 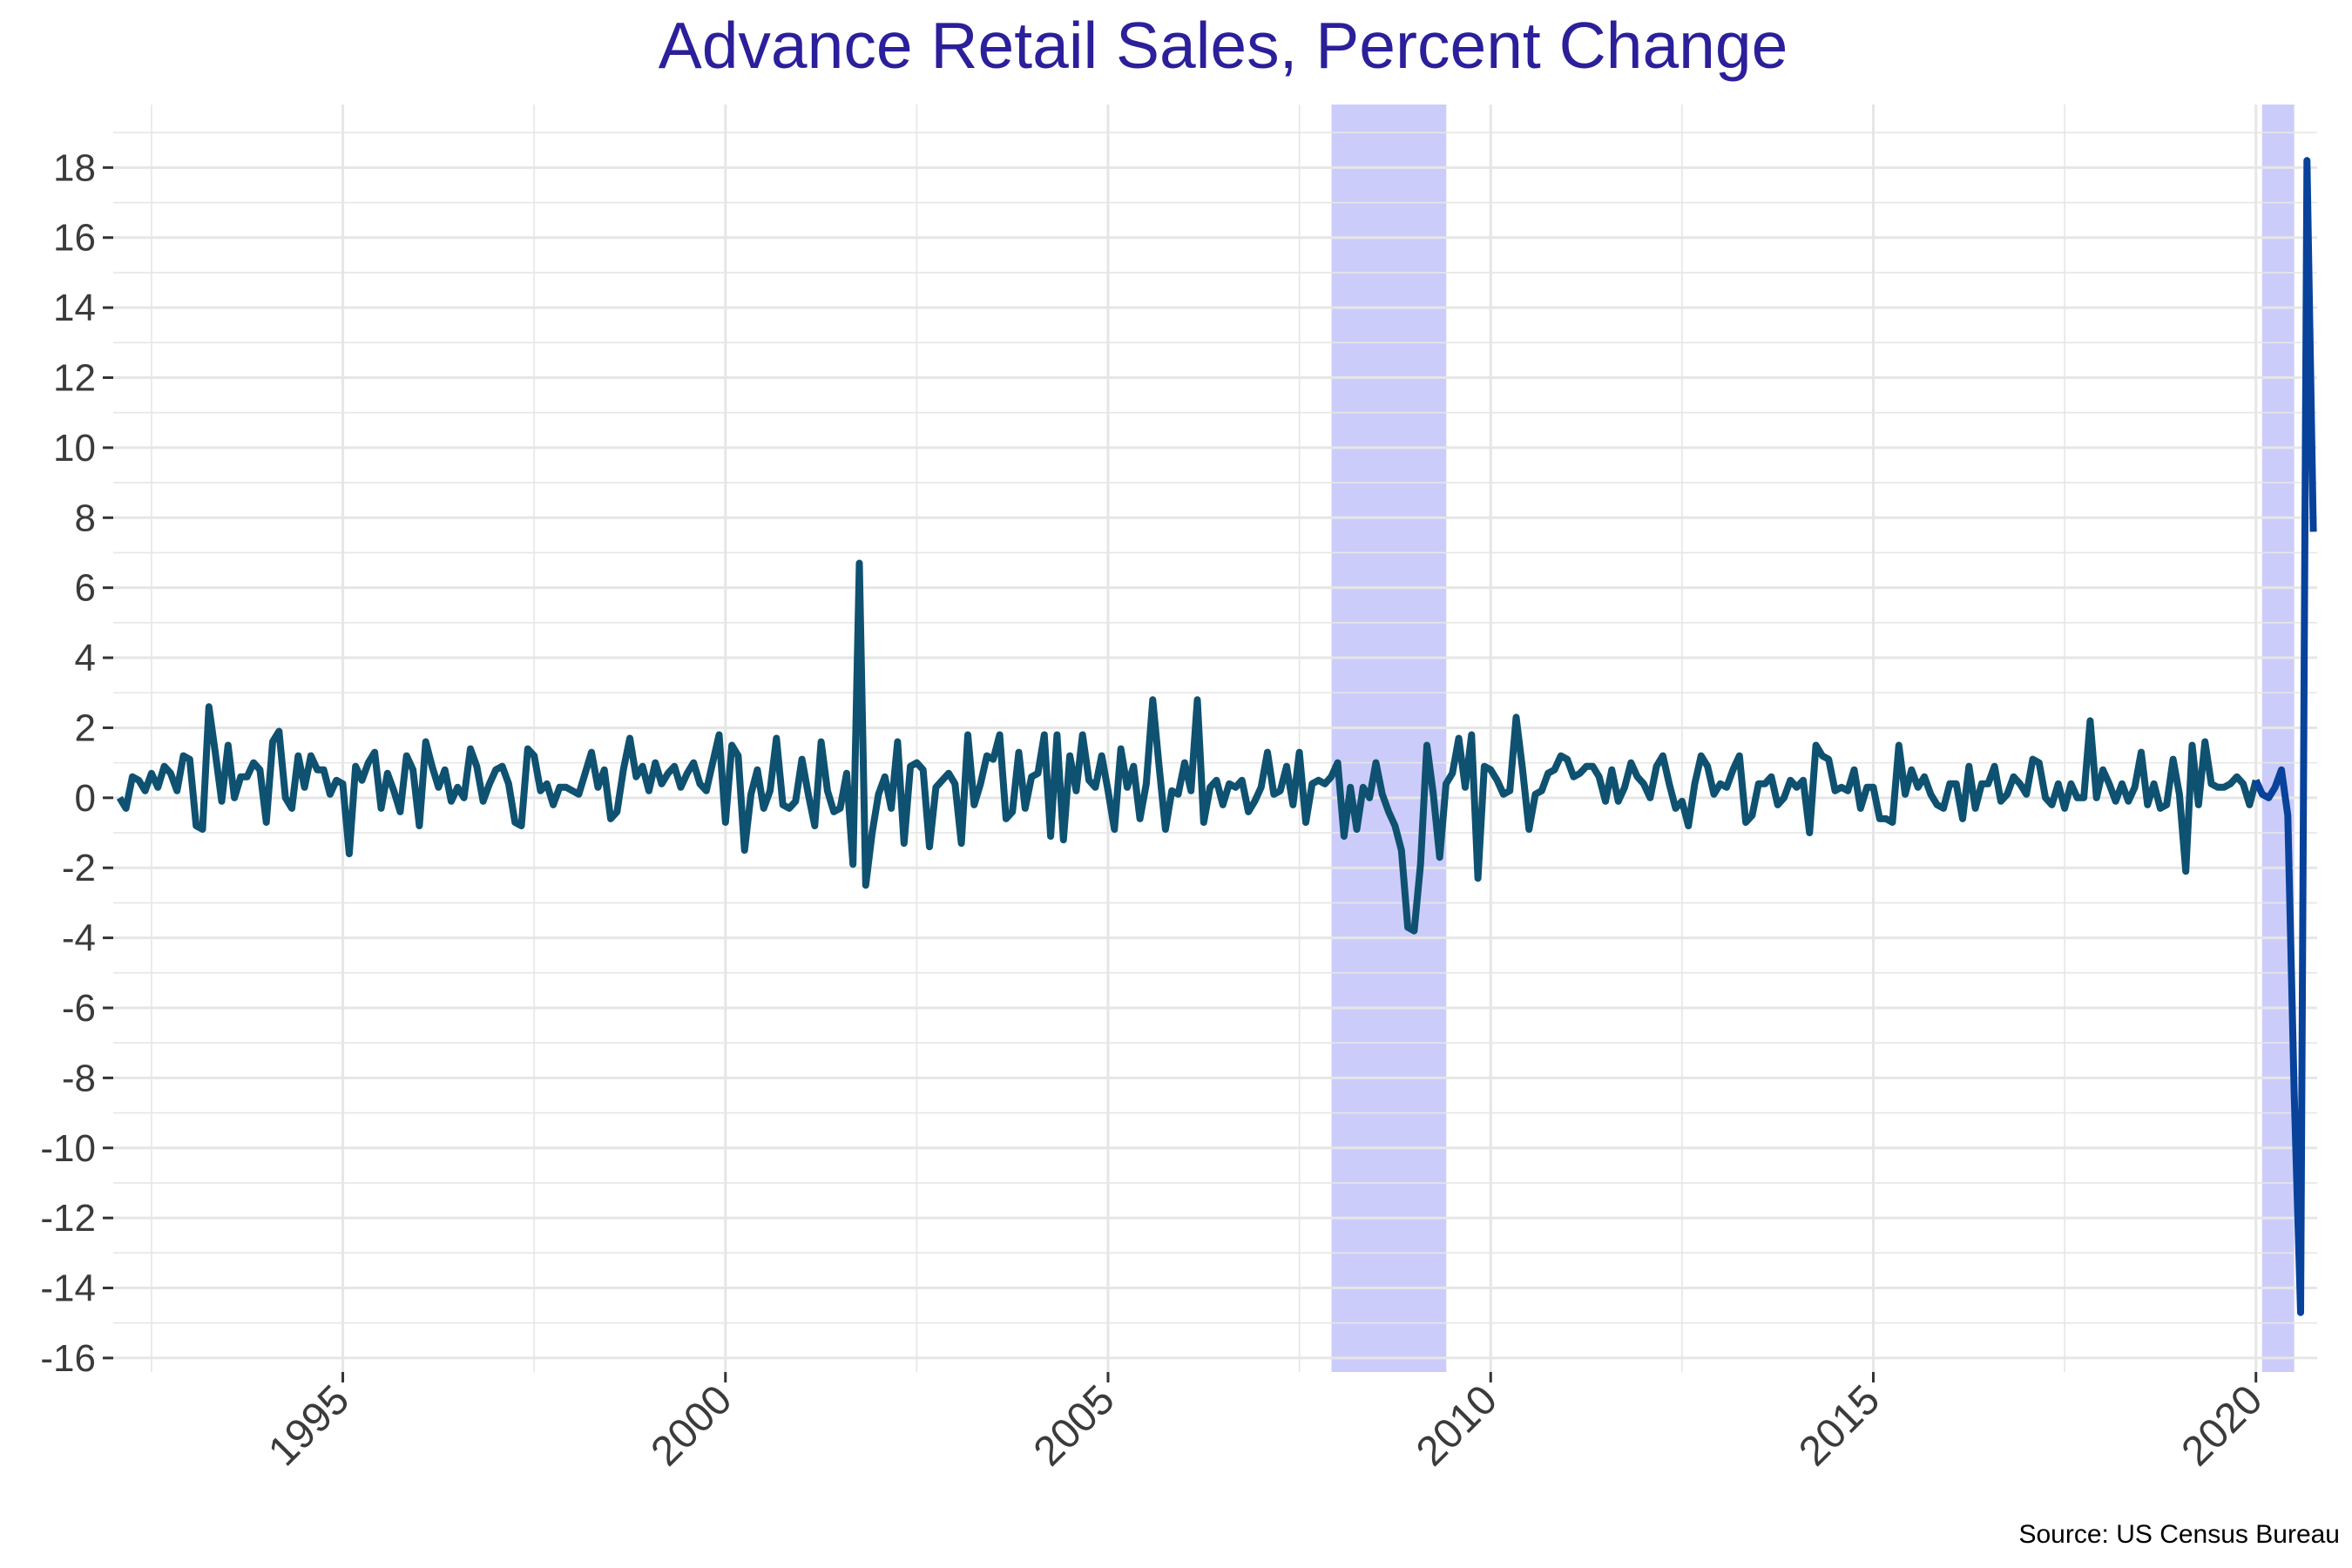 I want to click on y-tick-label: 6, so click(x=85, y=588).